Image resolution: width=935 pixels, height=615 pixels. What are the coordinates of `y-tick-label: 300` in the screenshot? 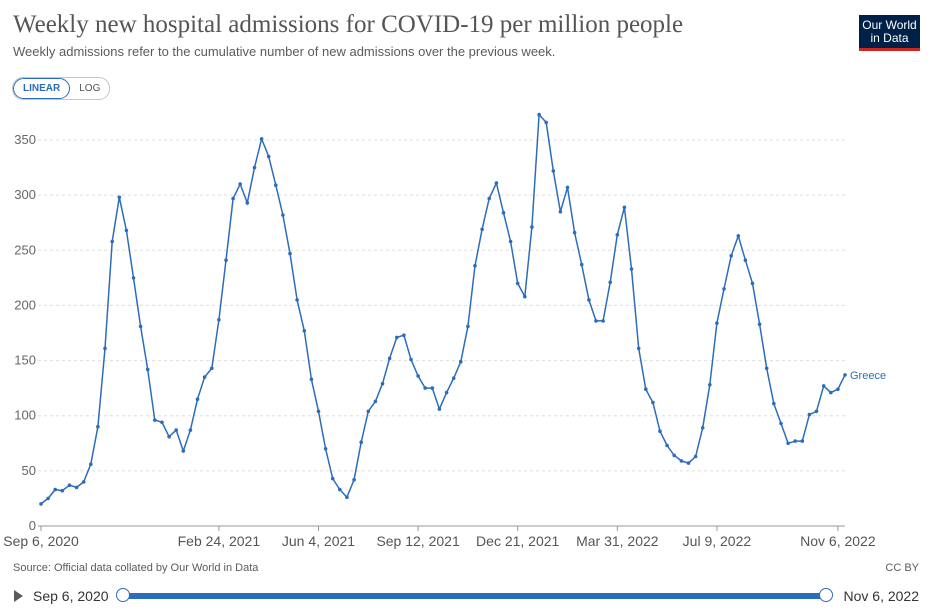 It's located at (25, 194).